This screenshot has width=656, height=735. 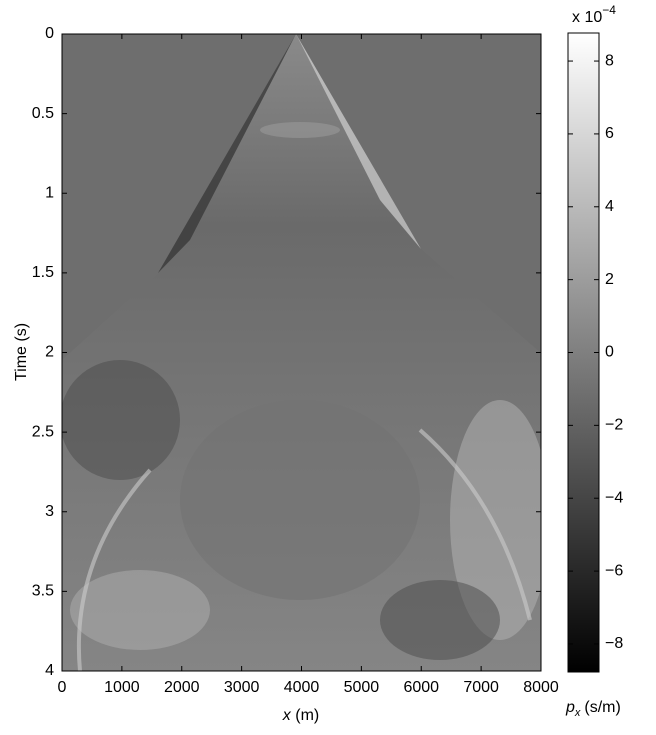 I want to click on y-tick-label: 2.5, so click(x=43, y=431).